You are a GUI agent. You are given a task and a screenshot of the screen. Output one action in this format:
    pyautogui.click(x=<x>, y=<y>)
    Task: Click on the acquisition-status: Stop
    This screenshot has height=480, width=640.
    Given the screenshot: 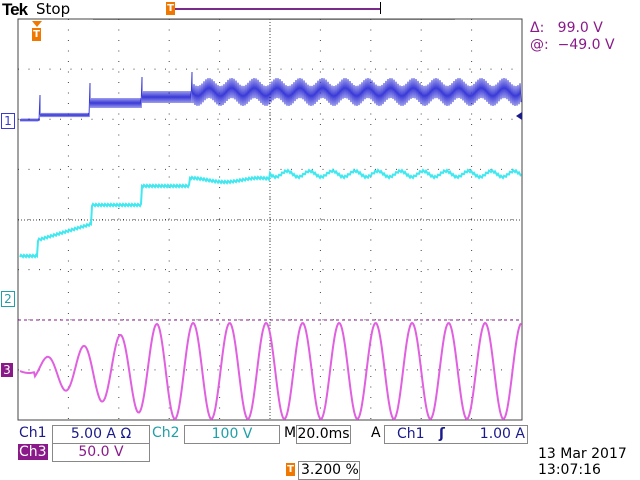 What is the action you would take?
    pyautogui.click(x=53, y=9)
    